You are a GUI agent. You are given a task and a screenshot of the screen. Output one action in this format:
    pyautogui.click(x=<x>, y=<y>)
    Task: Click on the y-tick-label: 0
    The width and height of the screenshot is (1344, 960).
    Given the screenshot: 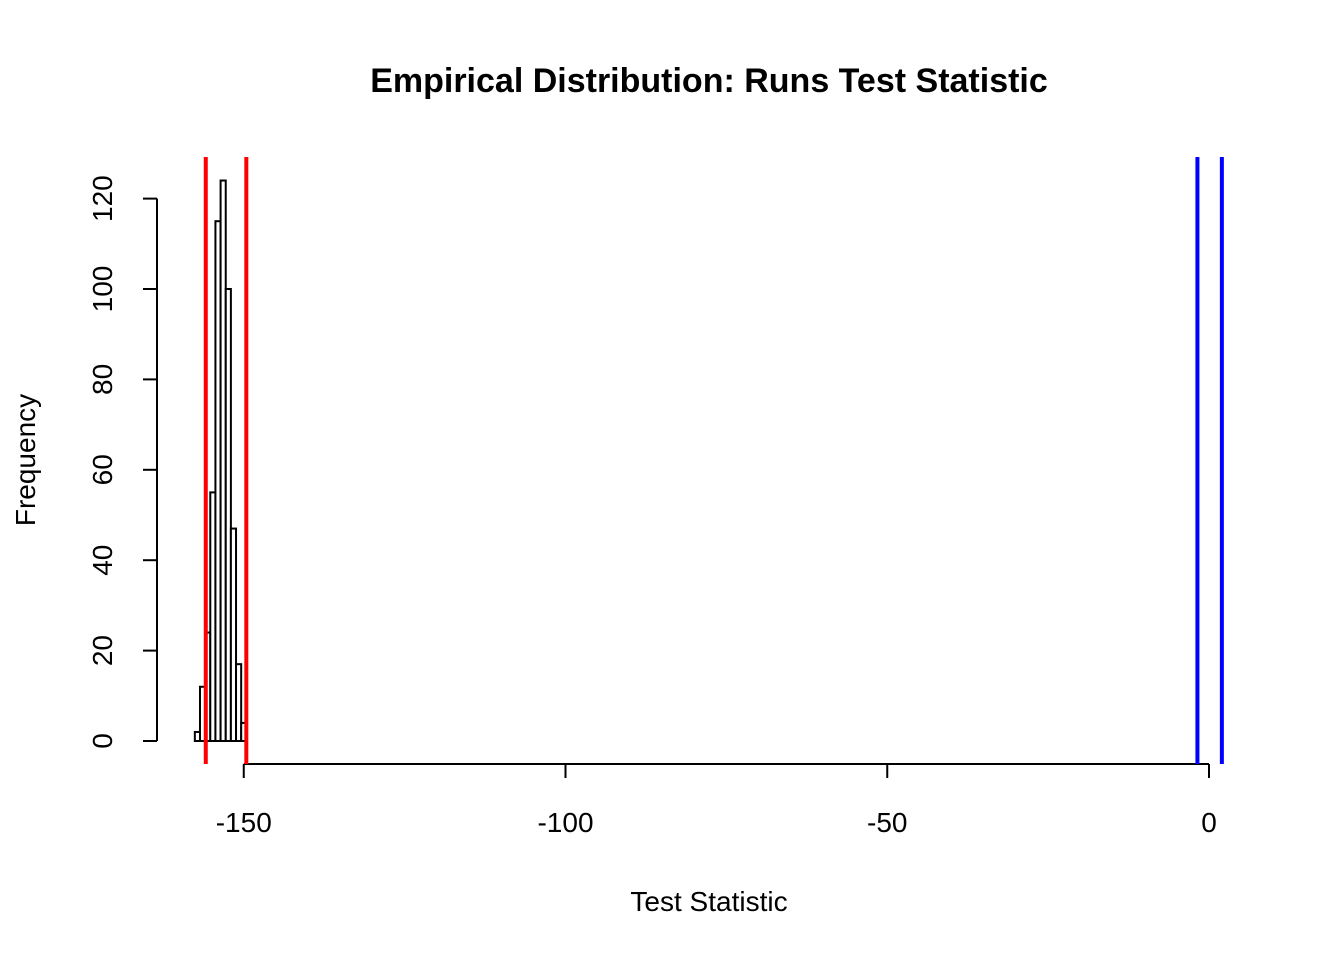 What is the action you would take?
    pyautogui.click(x=102, y=741)
    